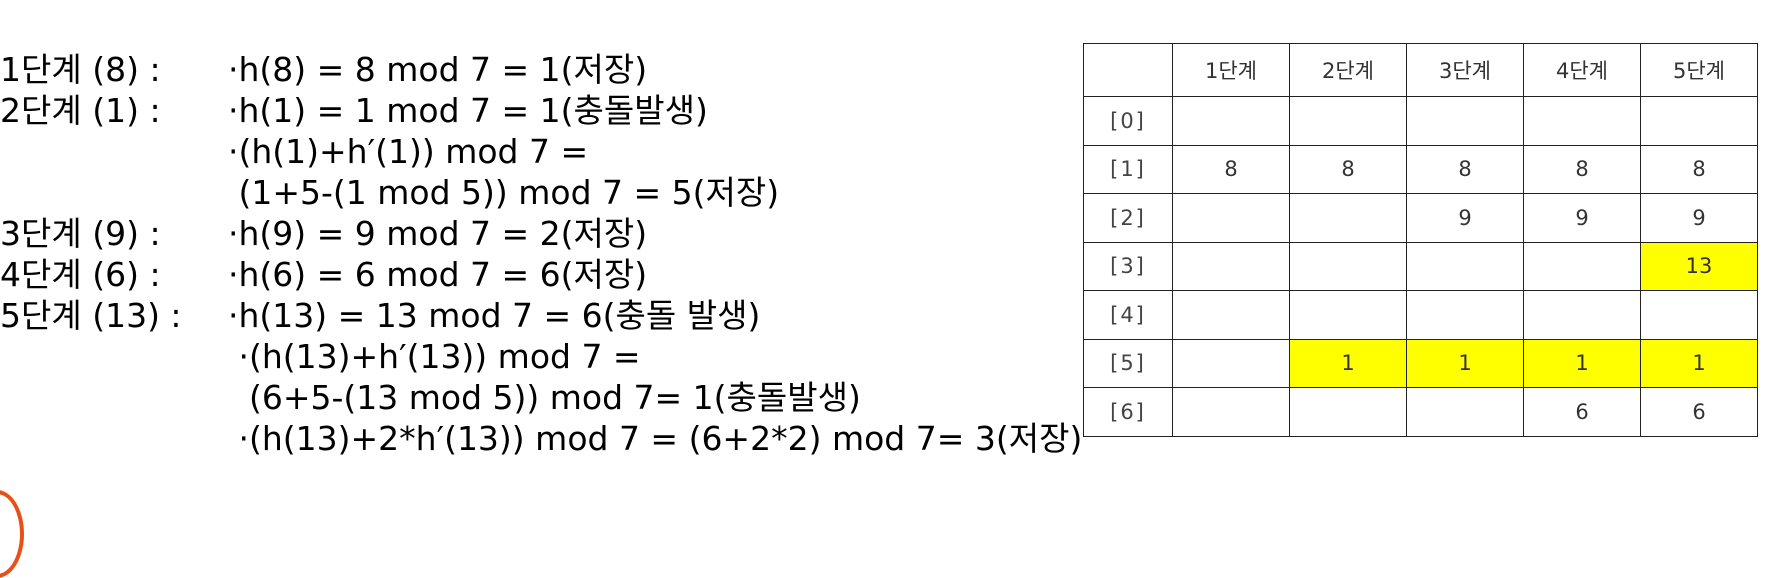 Image resolution: width=1780 pixels, height=578 pixels. What do you see at coordinates (1699, 266) in the screenshot?
I see `highlighted-cell: 13` at bounding box center [1699, 266].